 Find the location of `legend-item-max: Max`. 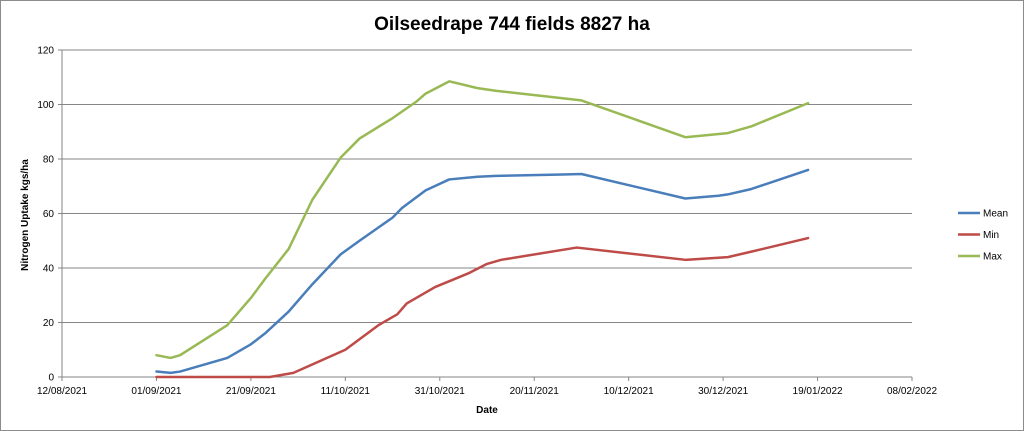

legend-item-max: Max is located at coordinates (980, 257).